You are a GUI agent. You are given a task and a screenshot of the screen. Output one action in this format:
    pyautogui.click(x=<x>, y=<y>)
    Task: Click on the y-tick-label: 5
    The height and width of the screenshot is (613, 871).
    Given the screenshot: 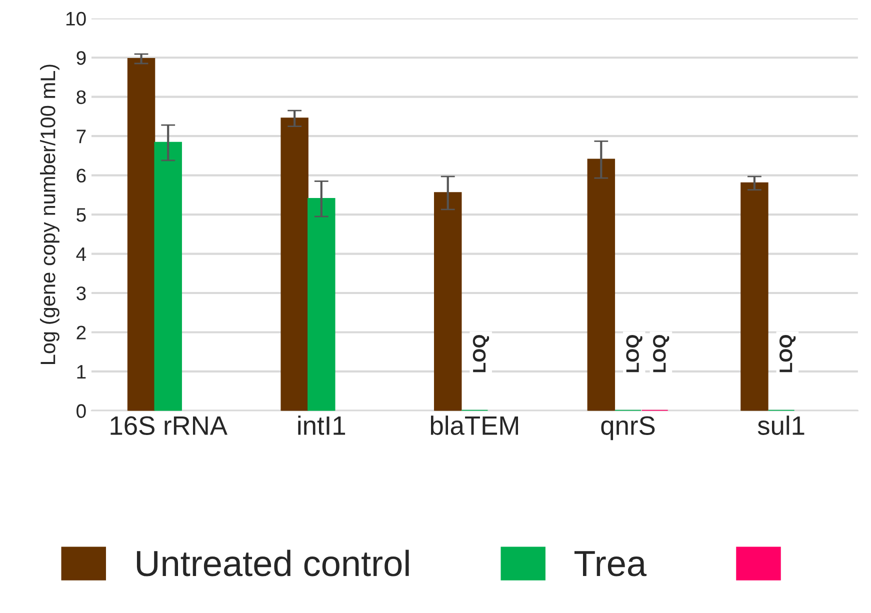 What is the action you would take?
    pyautogui.click(x=81, y=215)
    